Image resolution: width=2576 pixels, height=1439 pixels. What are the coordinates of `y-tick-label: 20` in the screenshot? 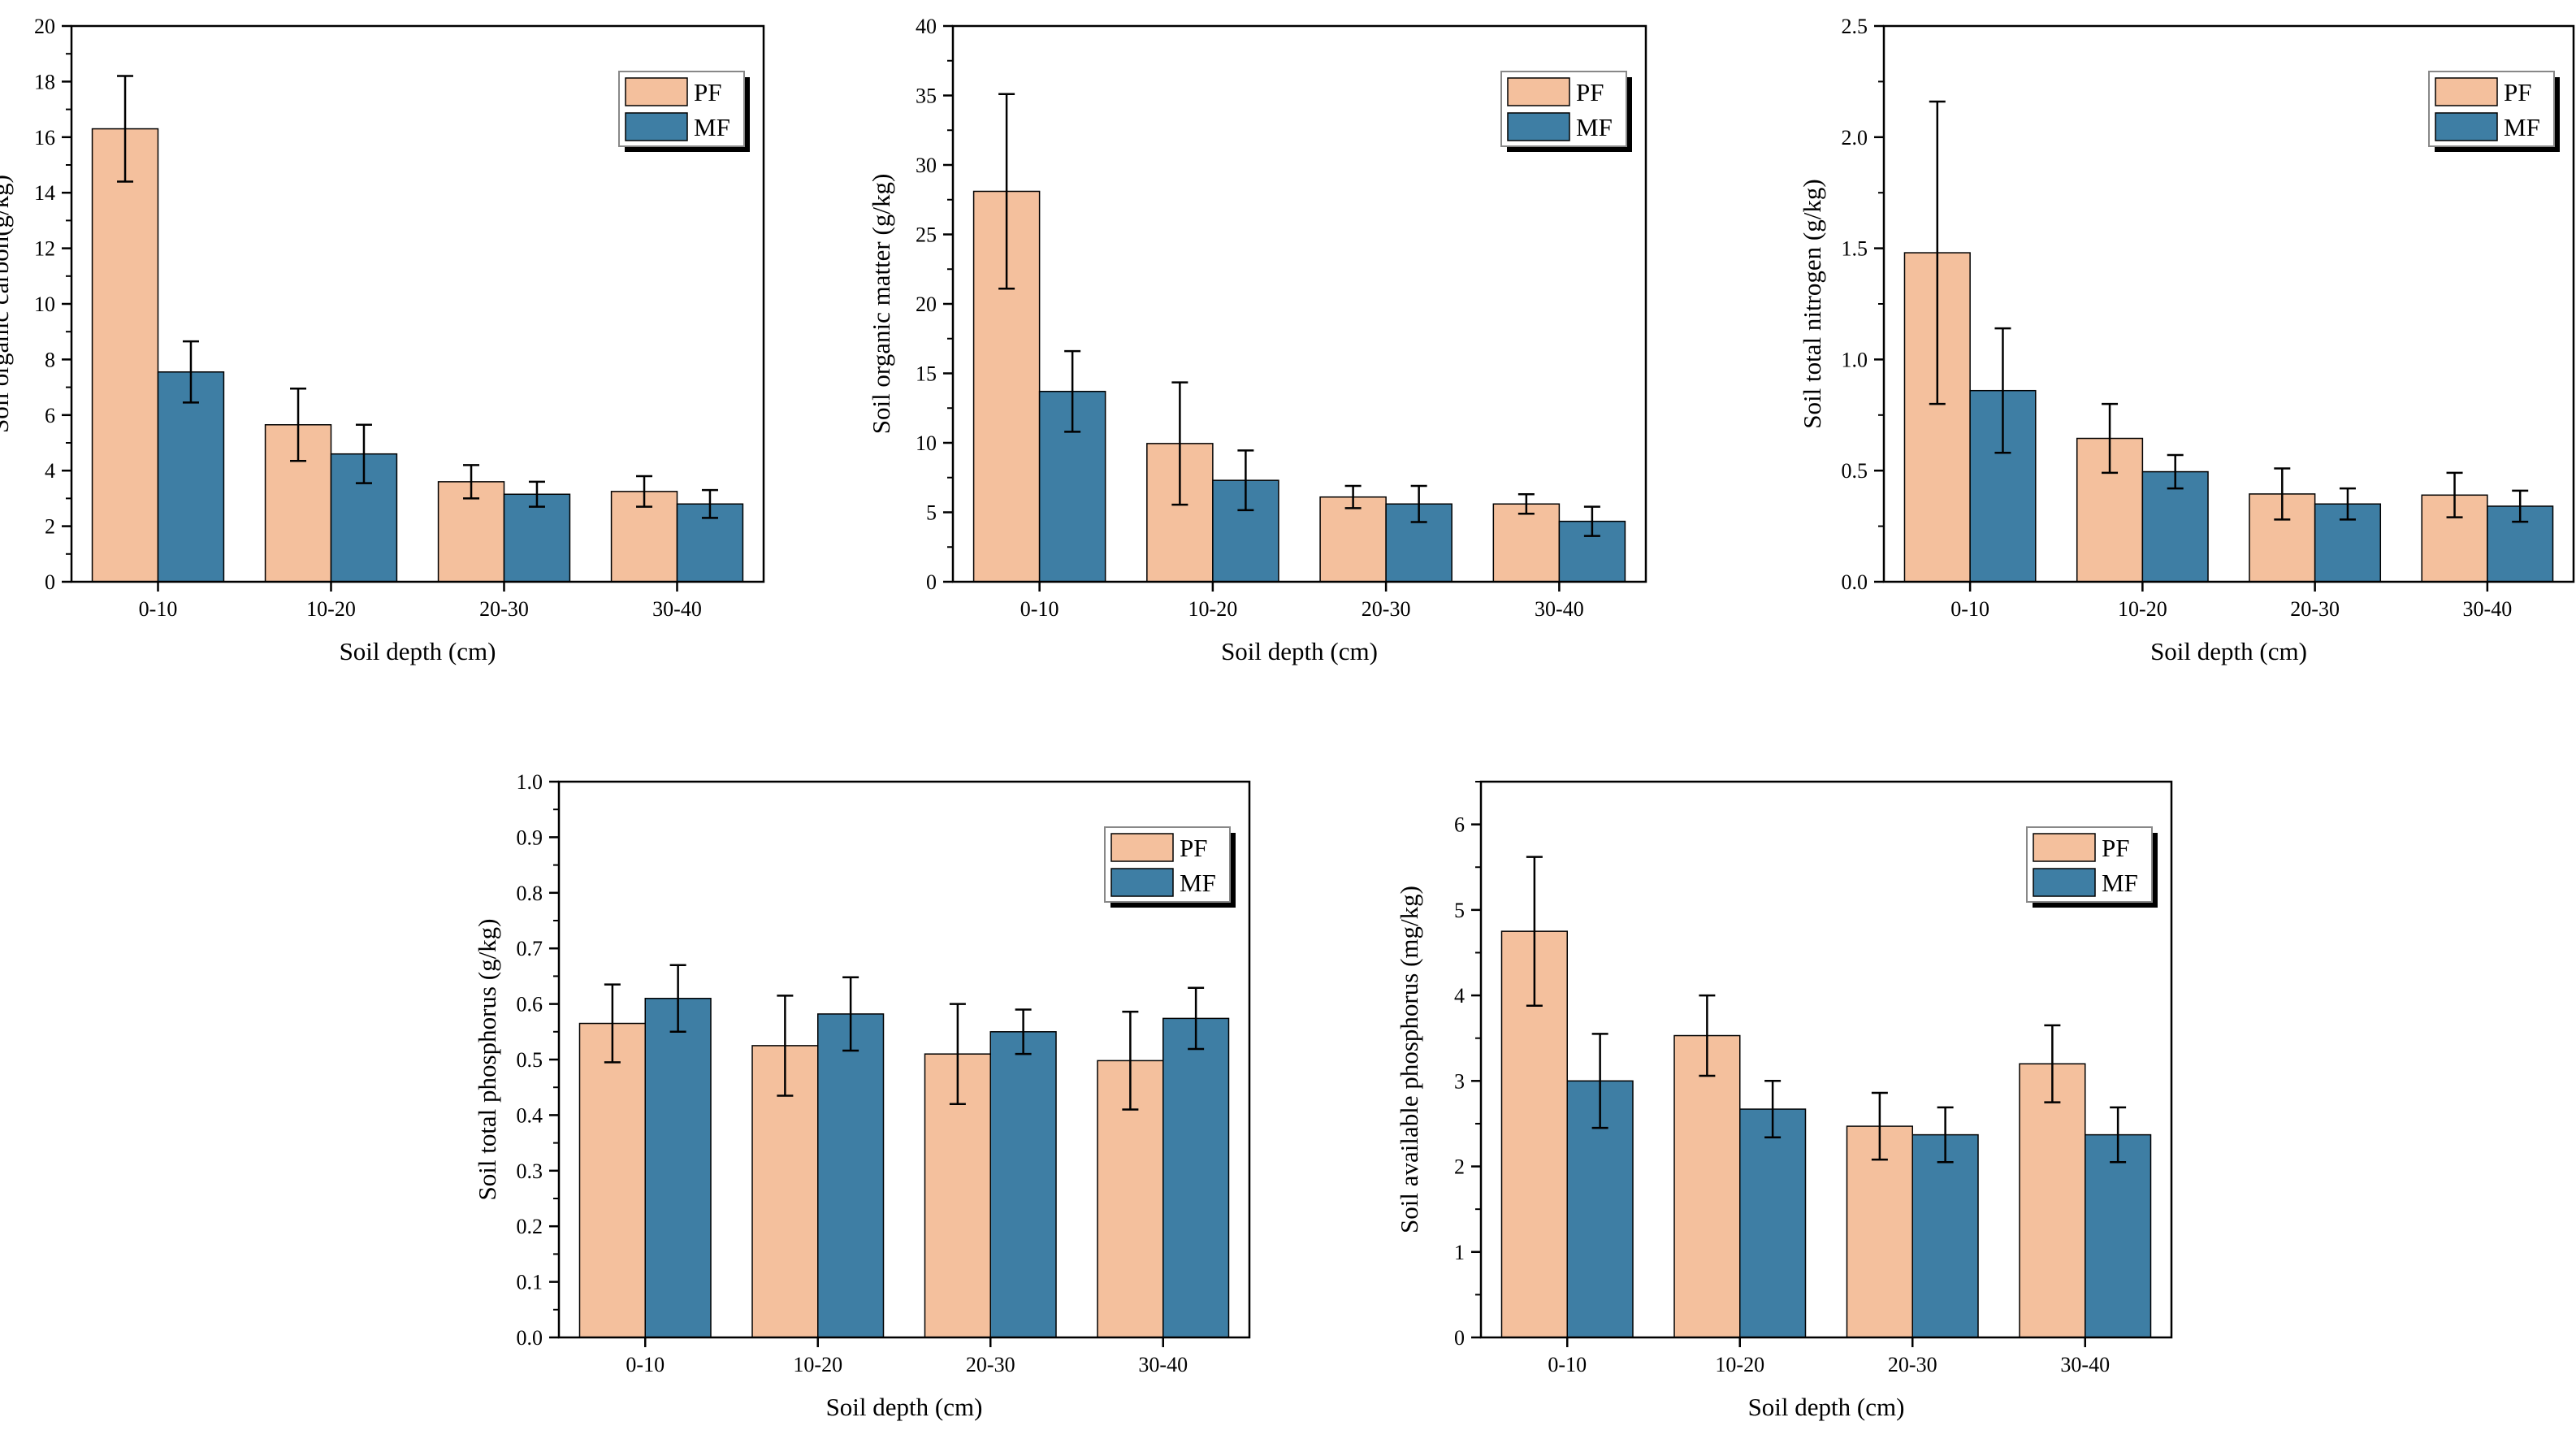 It's located at (44, 27).